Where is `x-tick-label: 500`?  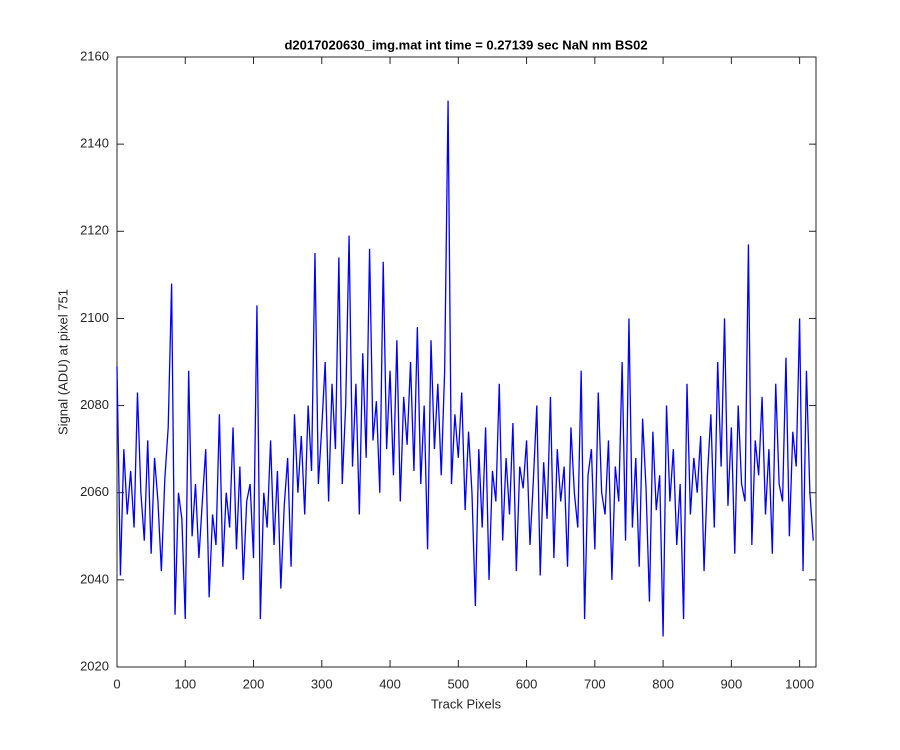
x-tick-label: 500 is located at coordinates (458, 683).